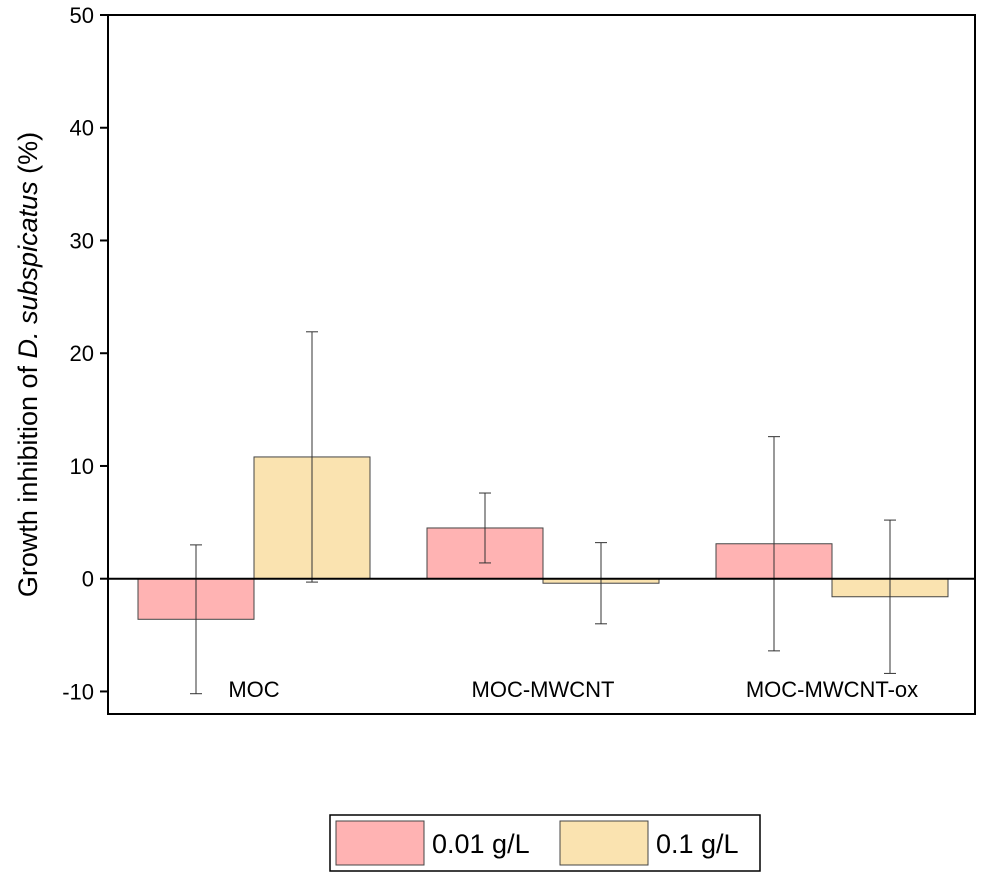 This screenshot has height=874, width=981. I want to click on y-tick-label-5: 40, so click(82, 128).